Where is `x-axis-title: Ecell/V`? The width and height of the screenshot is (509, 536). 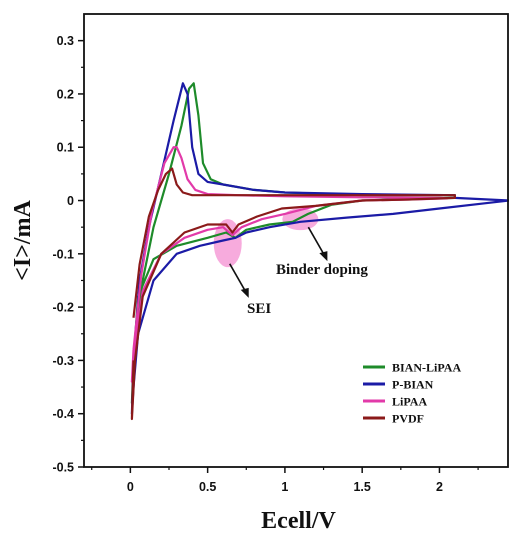 x-axis-title: Ecell/V is located at coordinates (298, 521).